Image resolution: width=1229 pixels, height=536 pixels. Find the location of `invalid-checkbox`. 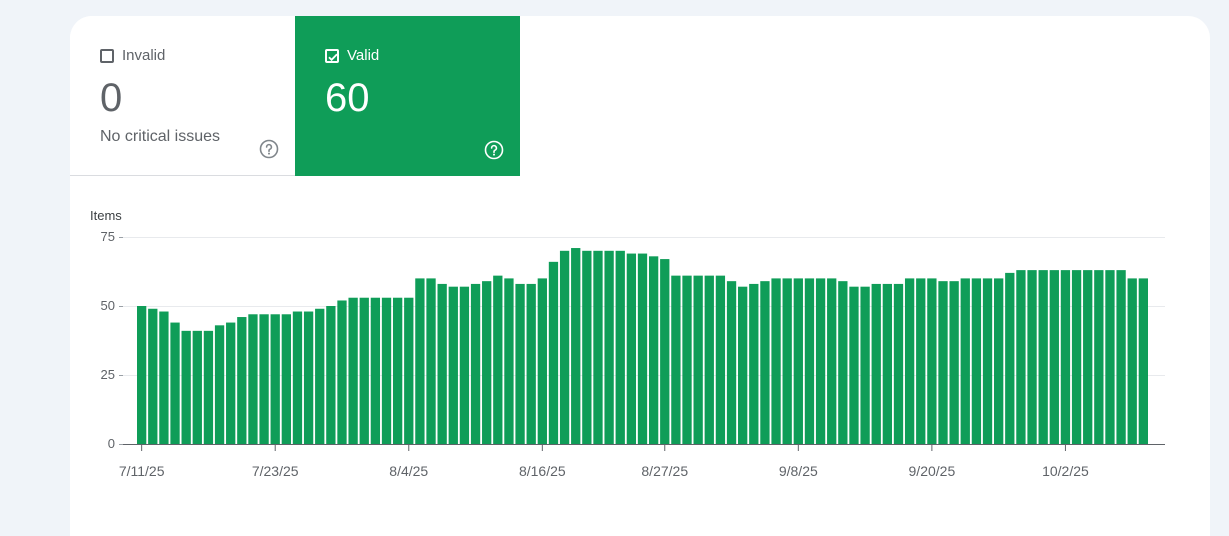

invalid-checkbox is located at coordinates (107, 55).